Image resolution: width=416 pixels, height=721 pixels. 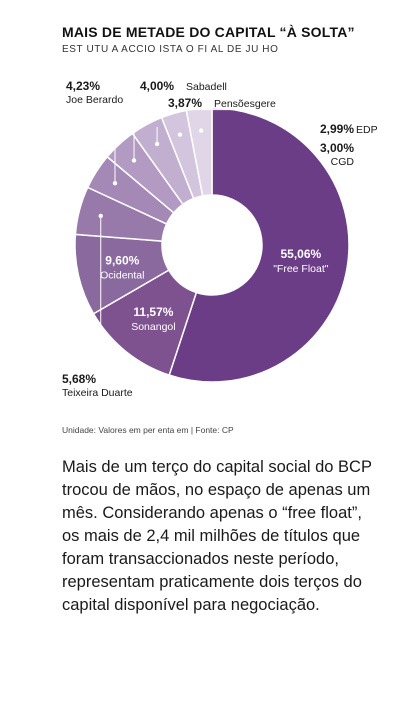 I want to click on series-label-free-float: "Free Float", so click(x=301, y=269).